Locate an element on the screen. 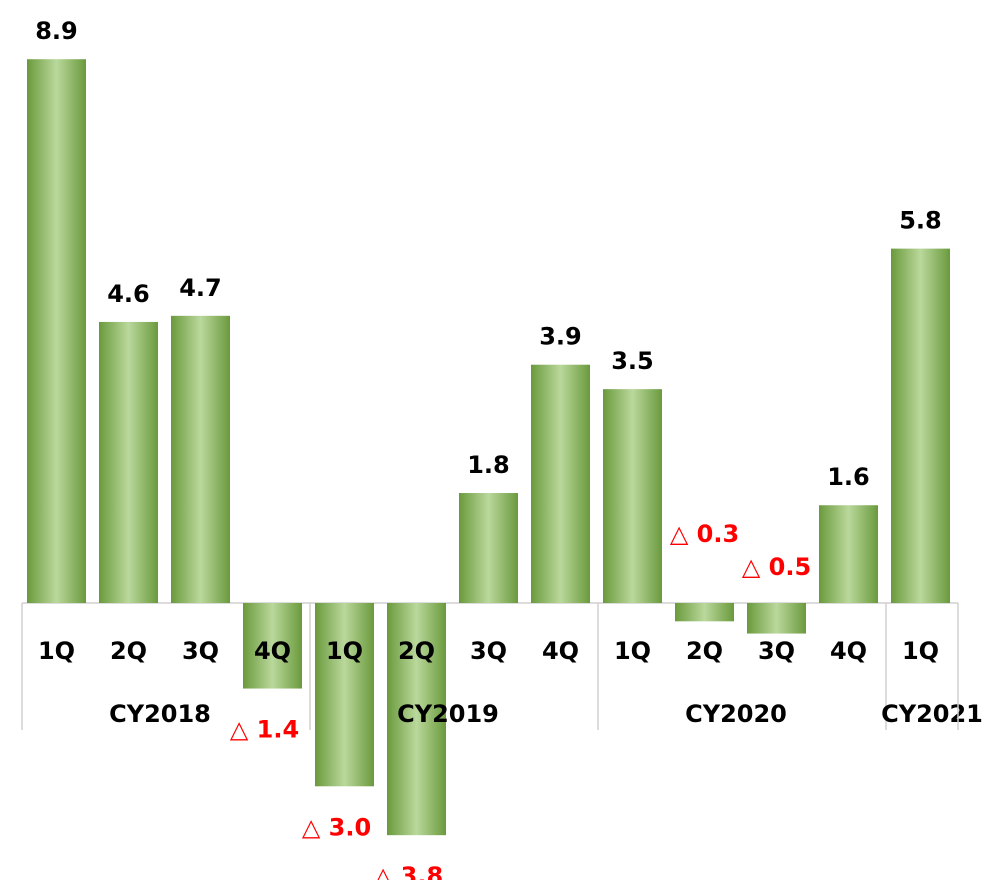 The width and height of the screenshot is (989, 880). value-label: 3.5 is located at coordinates (632, 361).